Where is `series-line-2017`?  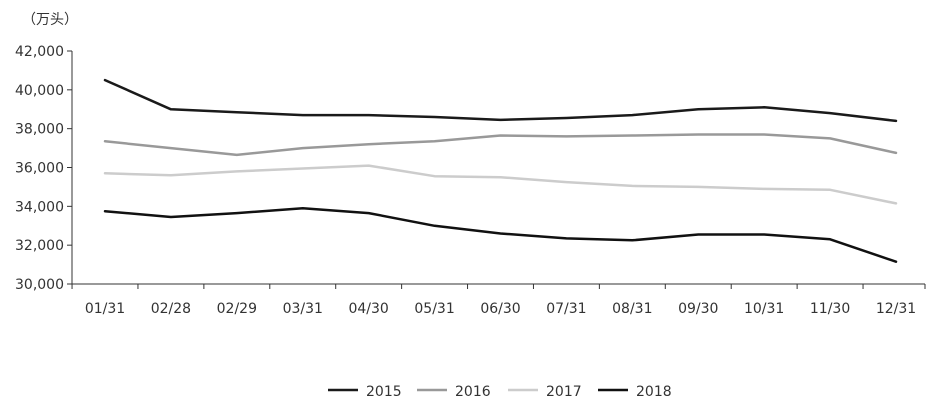
series-line-2017 is located at coordinates (500, 184).